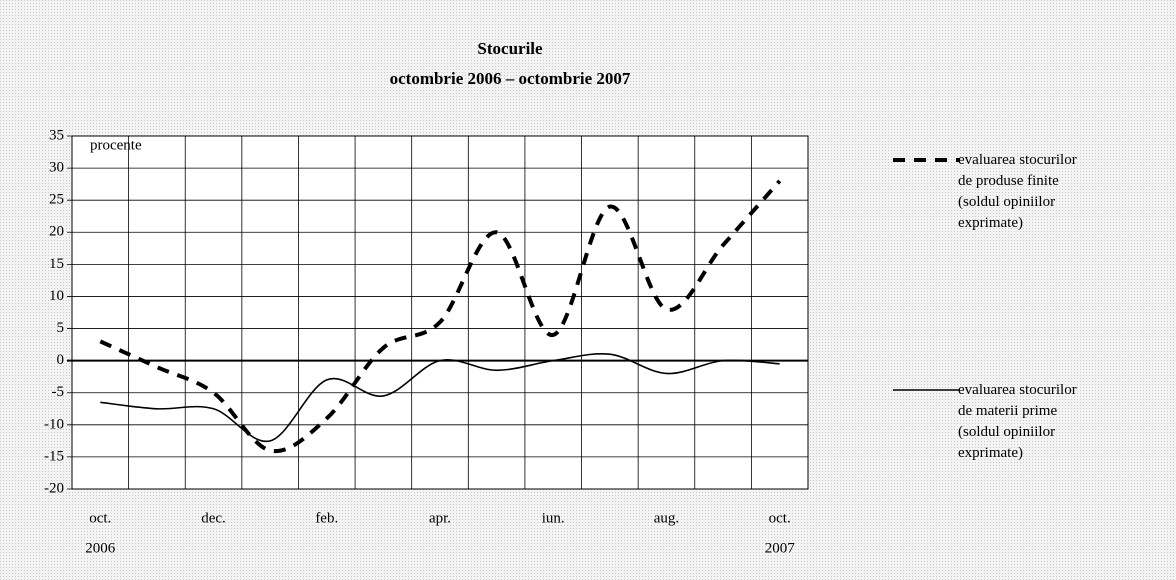  Describe the element at coordinates (56, 135) in the screenshot. I see `y-tick-label: 35` at that location.